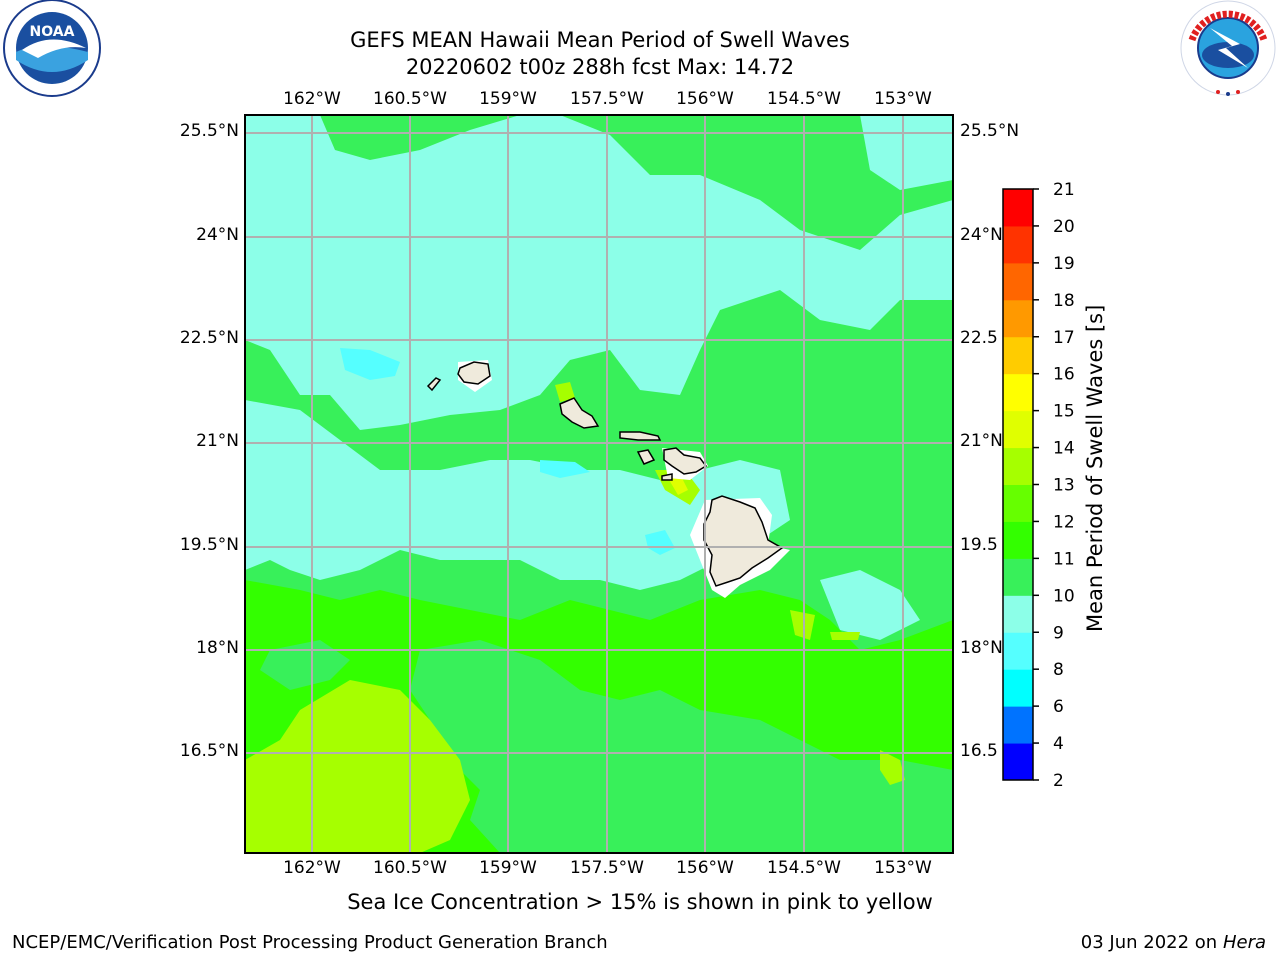 The image size is (1280, 960). I want to click on colorbar-tick-label-16: 21, so click(1064, 190).